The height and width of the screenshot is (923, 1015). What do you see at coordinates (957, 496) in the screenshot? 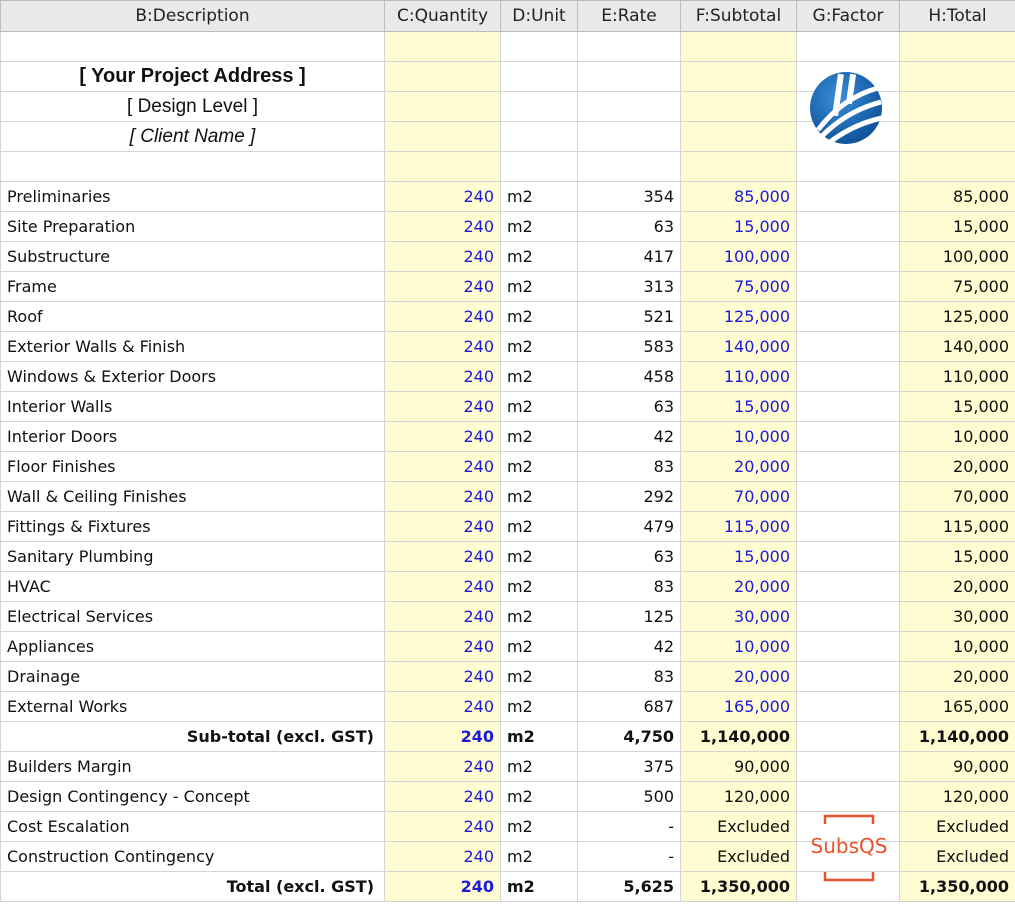
I see `total-cell: 70,000` at bounding box center [957, 496].